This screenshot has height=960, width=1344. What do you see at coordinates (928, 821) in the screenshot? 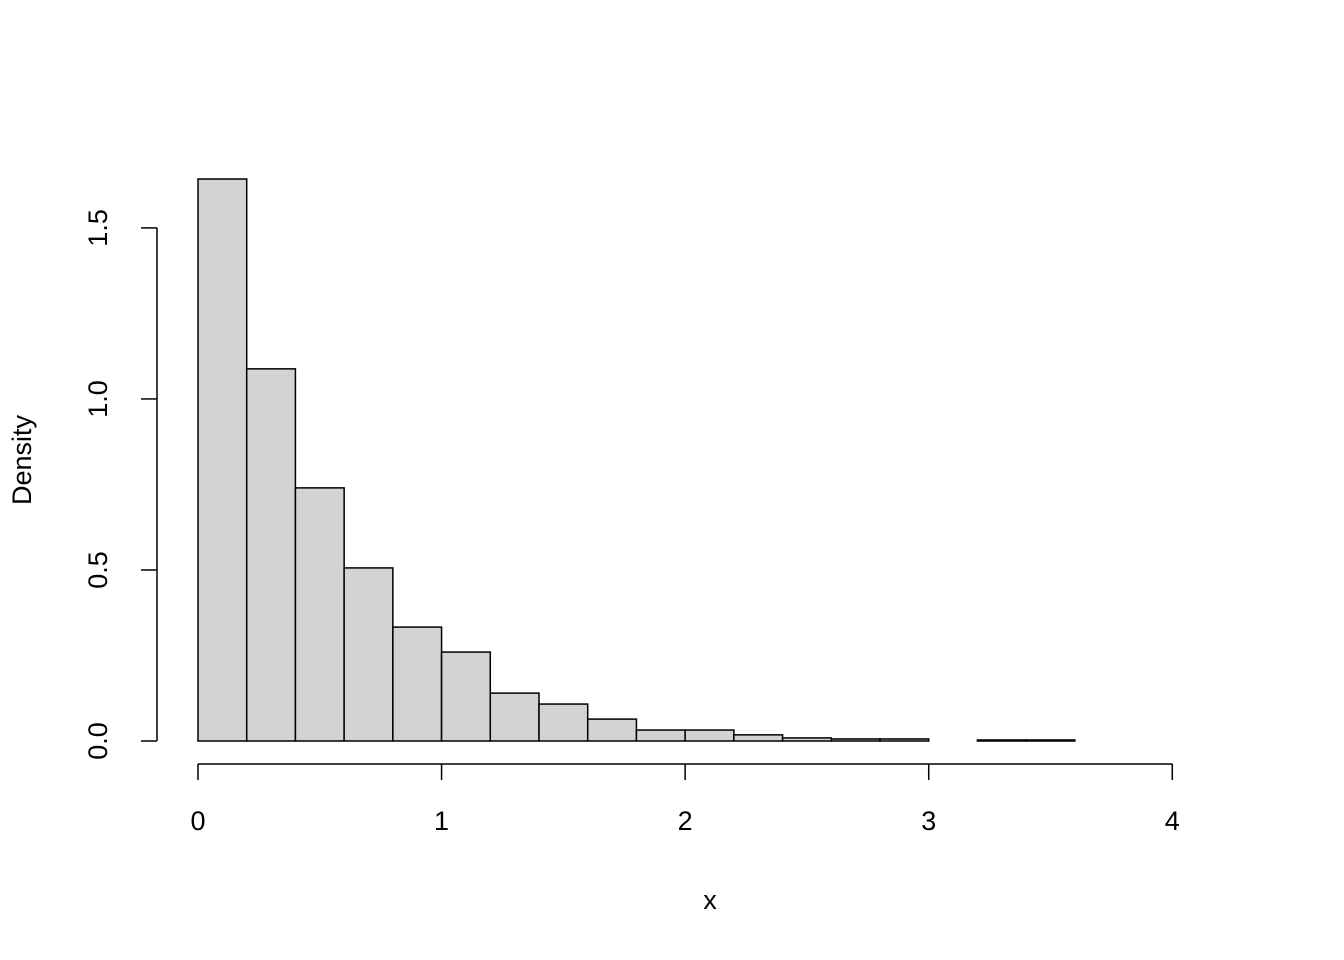
I see `x-tick-label: 3` at bounding box center [928, 821].